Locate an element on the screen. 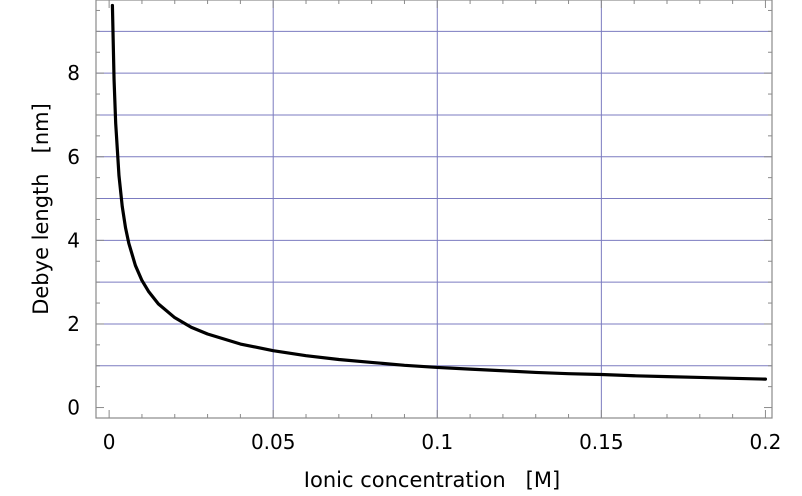  y-tick-label: 4 is located at coordinates (73, 240).